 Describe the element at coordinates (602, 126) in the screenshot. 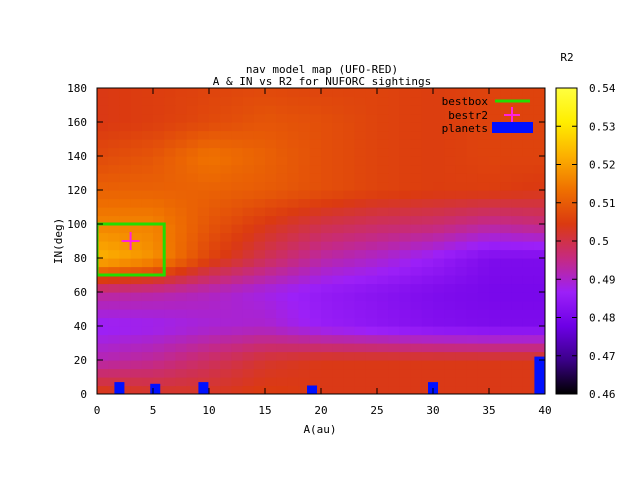

I see `colorbar-tick-label: 0.53` at that location.